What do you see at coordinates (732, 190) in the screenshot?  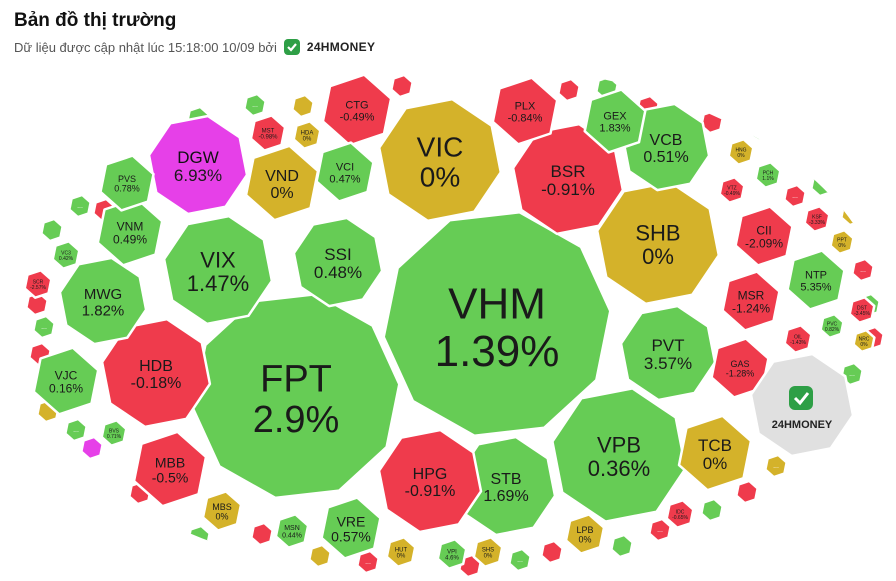 I see `stock-cell-vtz: VTZ-0.49%` at bounding box center [732, 190].